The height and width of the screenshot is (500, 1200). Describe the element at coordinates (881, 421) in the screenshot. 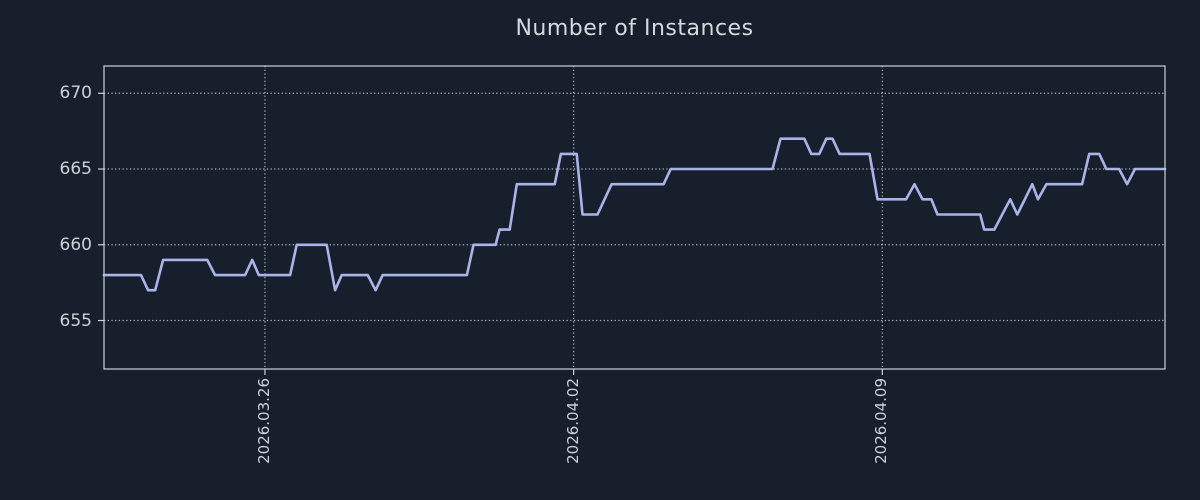

I see `x-axis-tick-label: 2026.04.09` at that location.